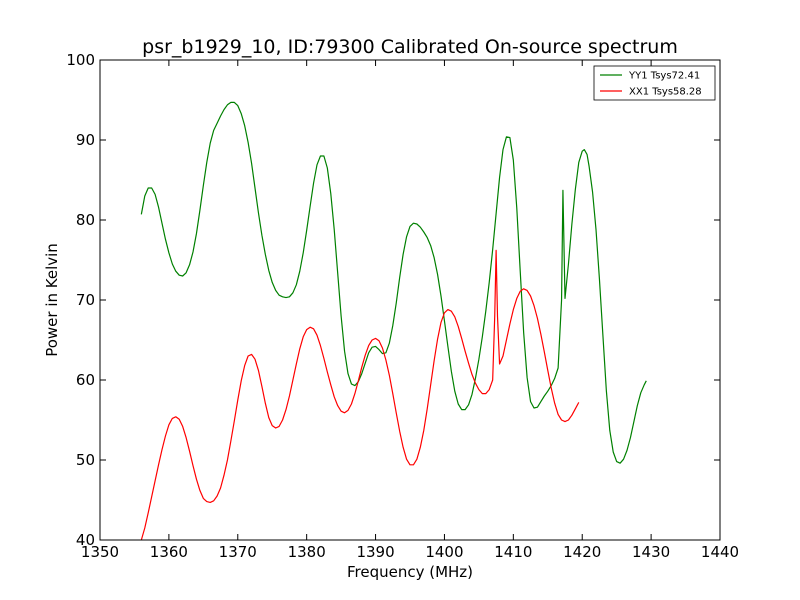 This screenshot has width=800, height=600. What do you see at coordinates (582, 552) in the screenshot?
I see `x-tick-label: 1420` at bounding box center [582, 552].